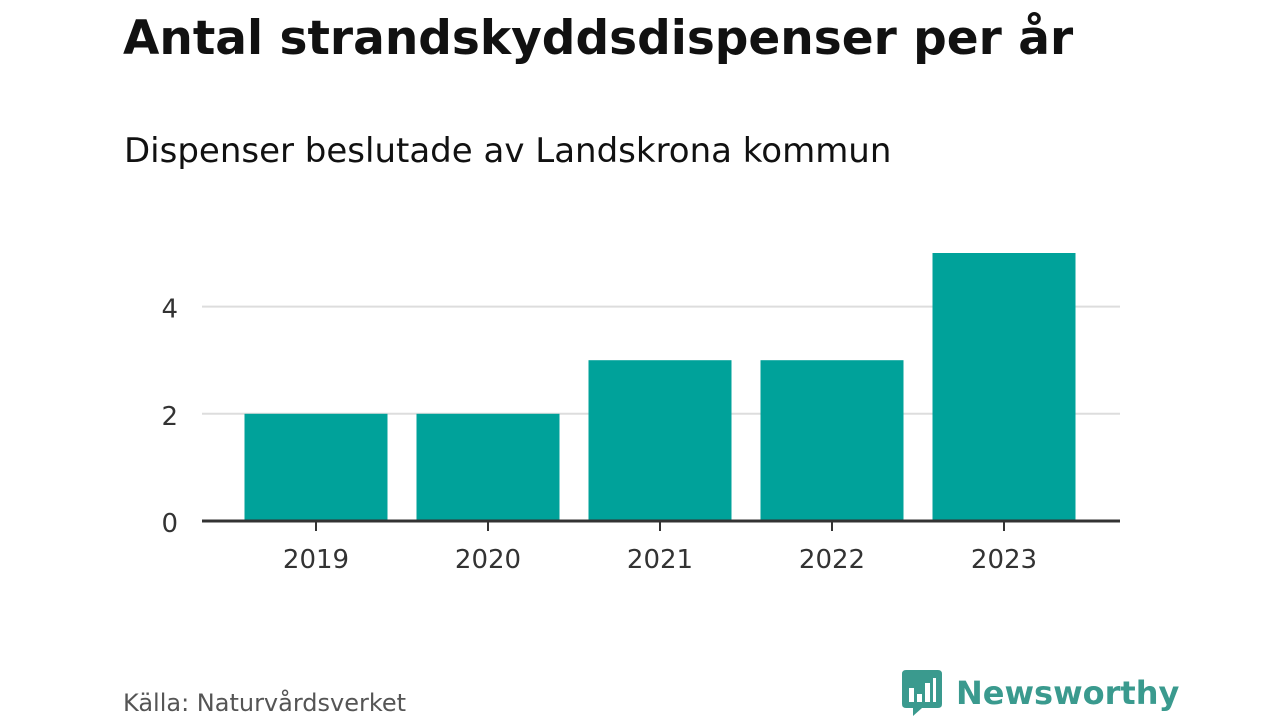  What do you see at coordinates (265, 703) in the screenshot?
I see `source-note: Källa: Naturvårdsverket` at bounding box center [265, 703].